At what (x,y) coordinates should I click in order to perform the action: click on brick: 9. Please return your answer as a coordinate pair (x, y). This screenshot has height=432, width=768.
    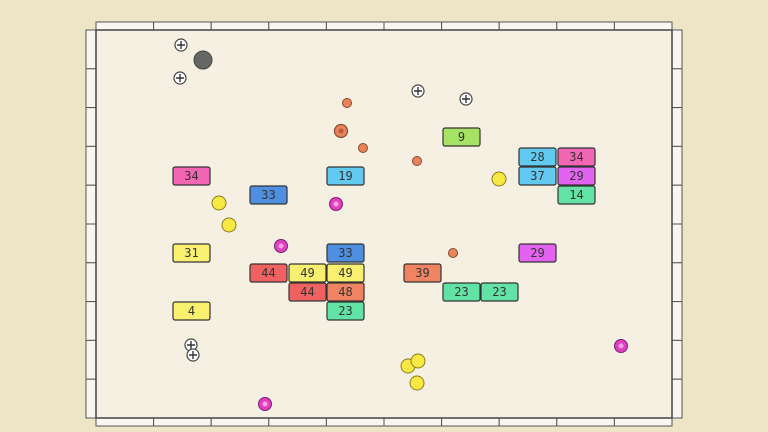
    Looking at the image, I should click on (461, 137).